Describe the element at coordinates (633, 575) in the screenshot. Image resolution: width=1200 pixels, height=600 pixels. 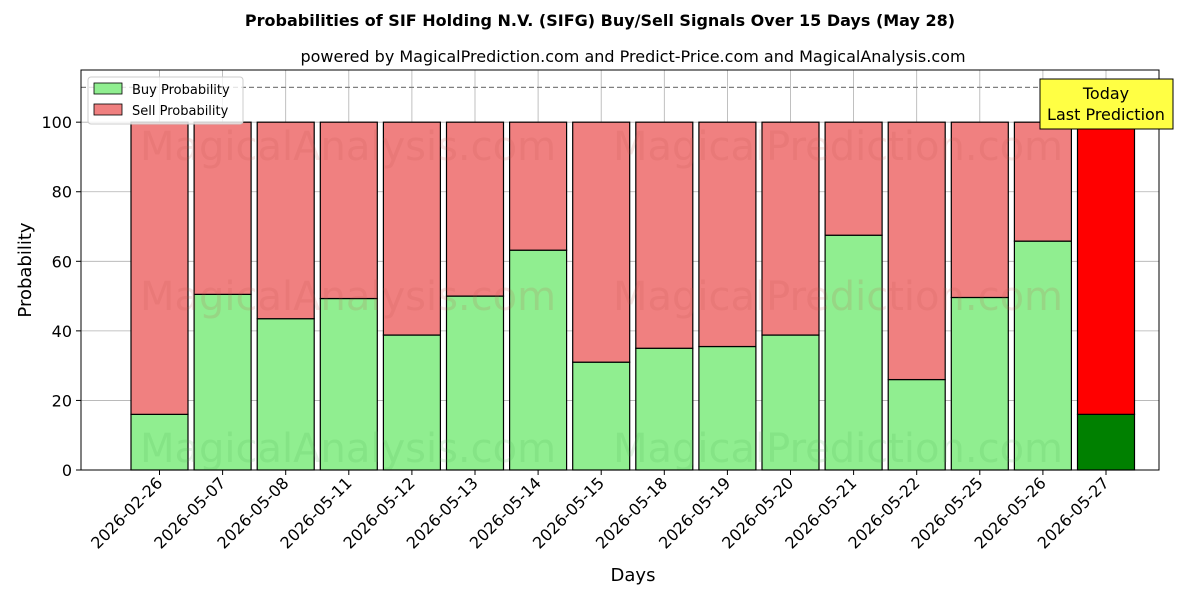
I see `x-axis-label: Days` at that location.